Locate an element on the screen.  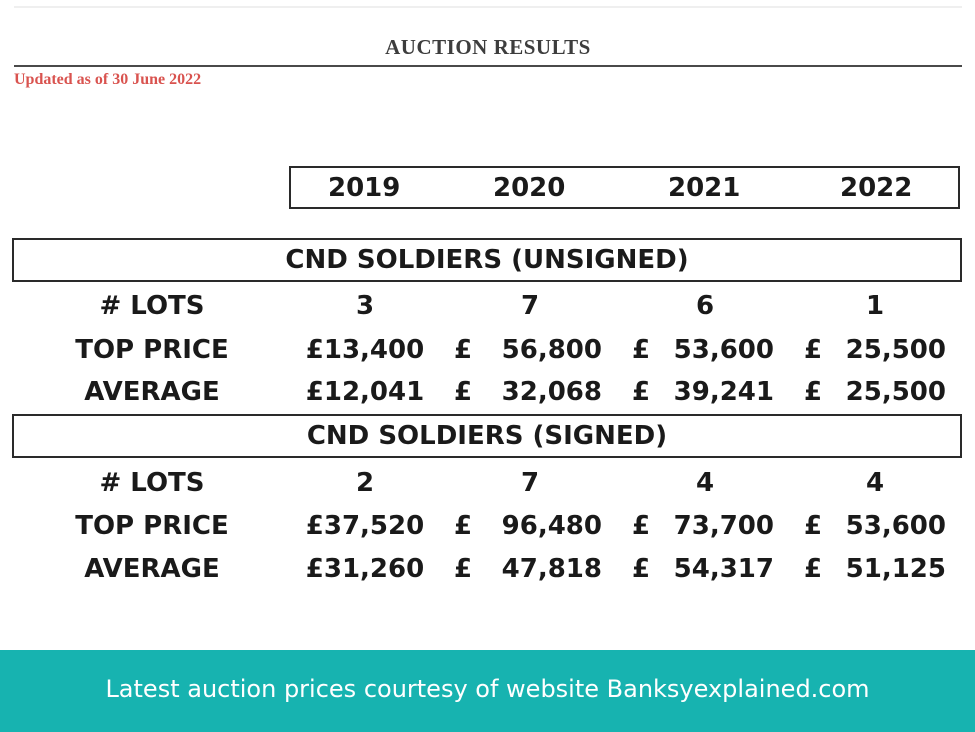
year-2021-header: 2021 is located at coordinates (704, 188).